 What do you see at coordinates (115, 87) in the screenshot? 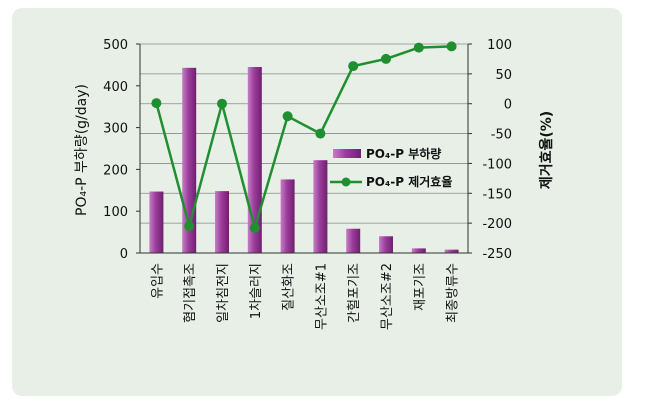
I see `y-left-tick-label: 400` at bounding box center [115, 87].